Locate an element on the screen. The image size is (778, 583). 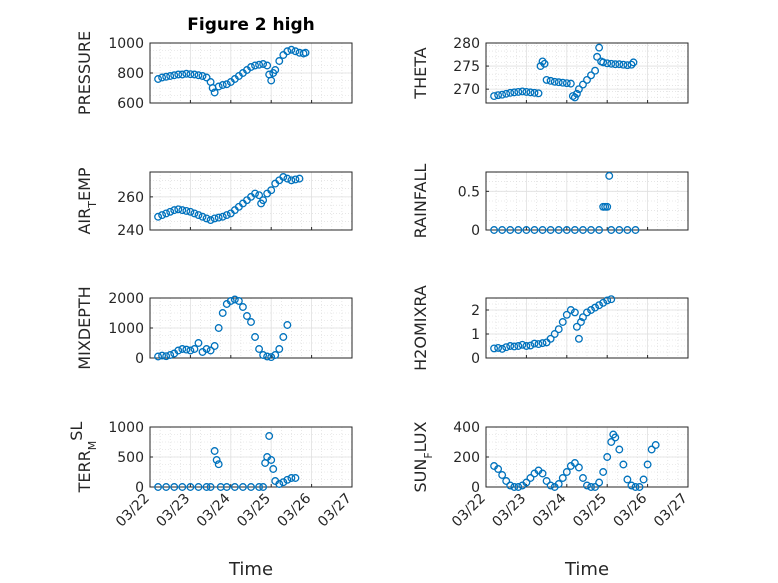
y-tick-label: 0.5 is located at coordinates (469, 192).